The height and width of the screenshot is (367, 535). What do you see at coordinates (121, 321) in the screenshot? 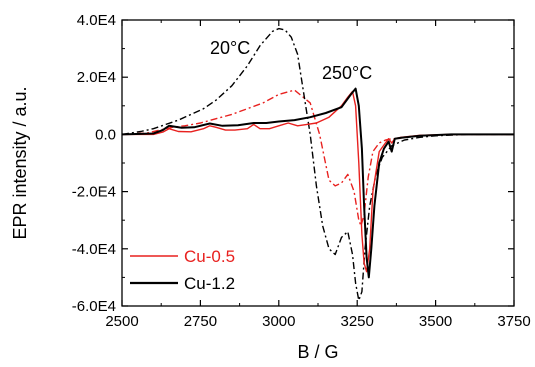
I see `x-tick-label: 2500` at bounding box center [121, 321].